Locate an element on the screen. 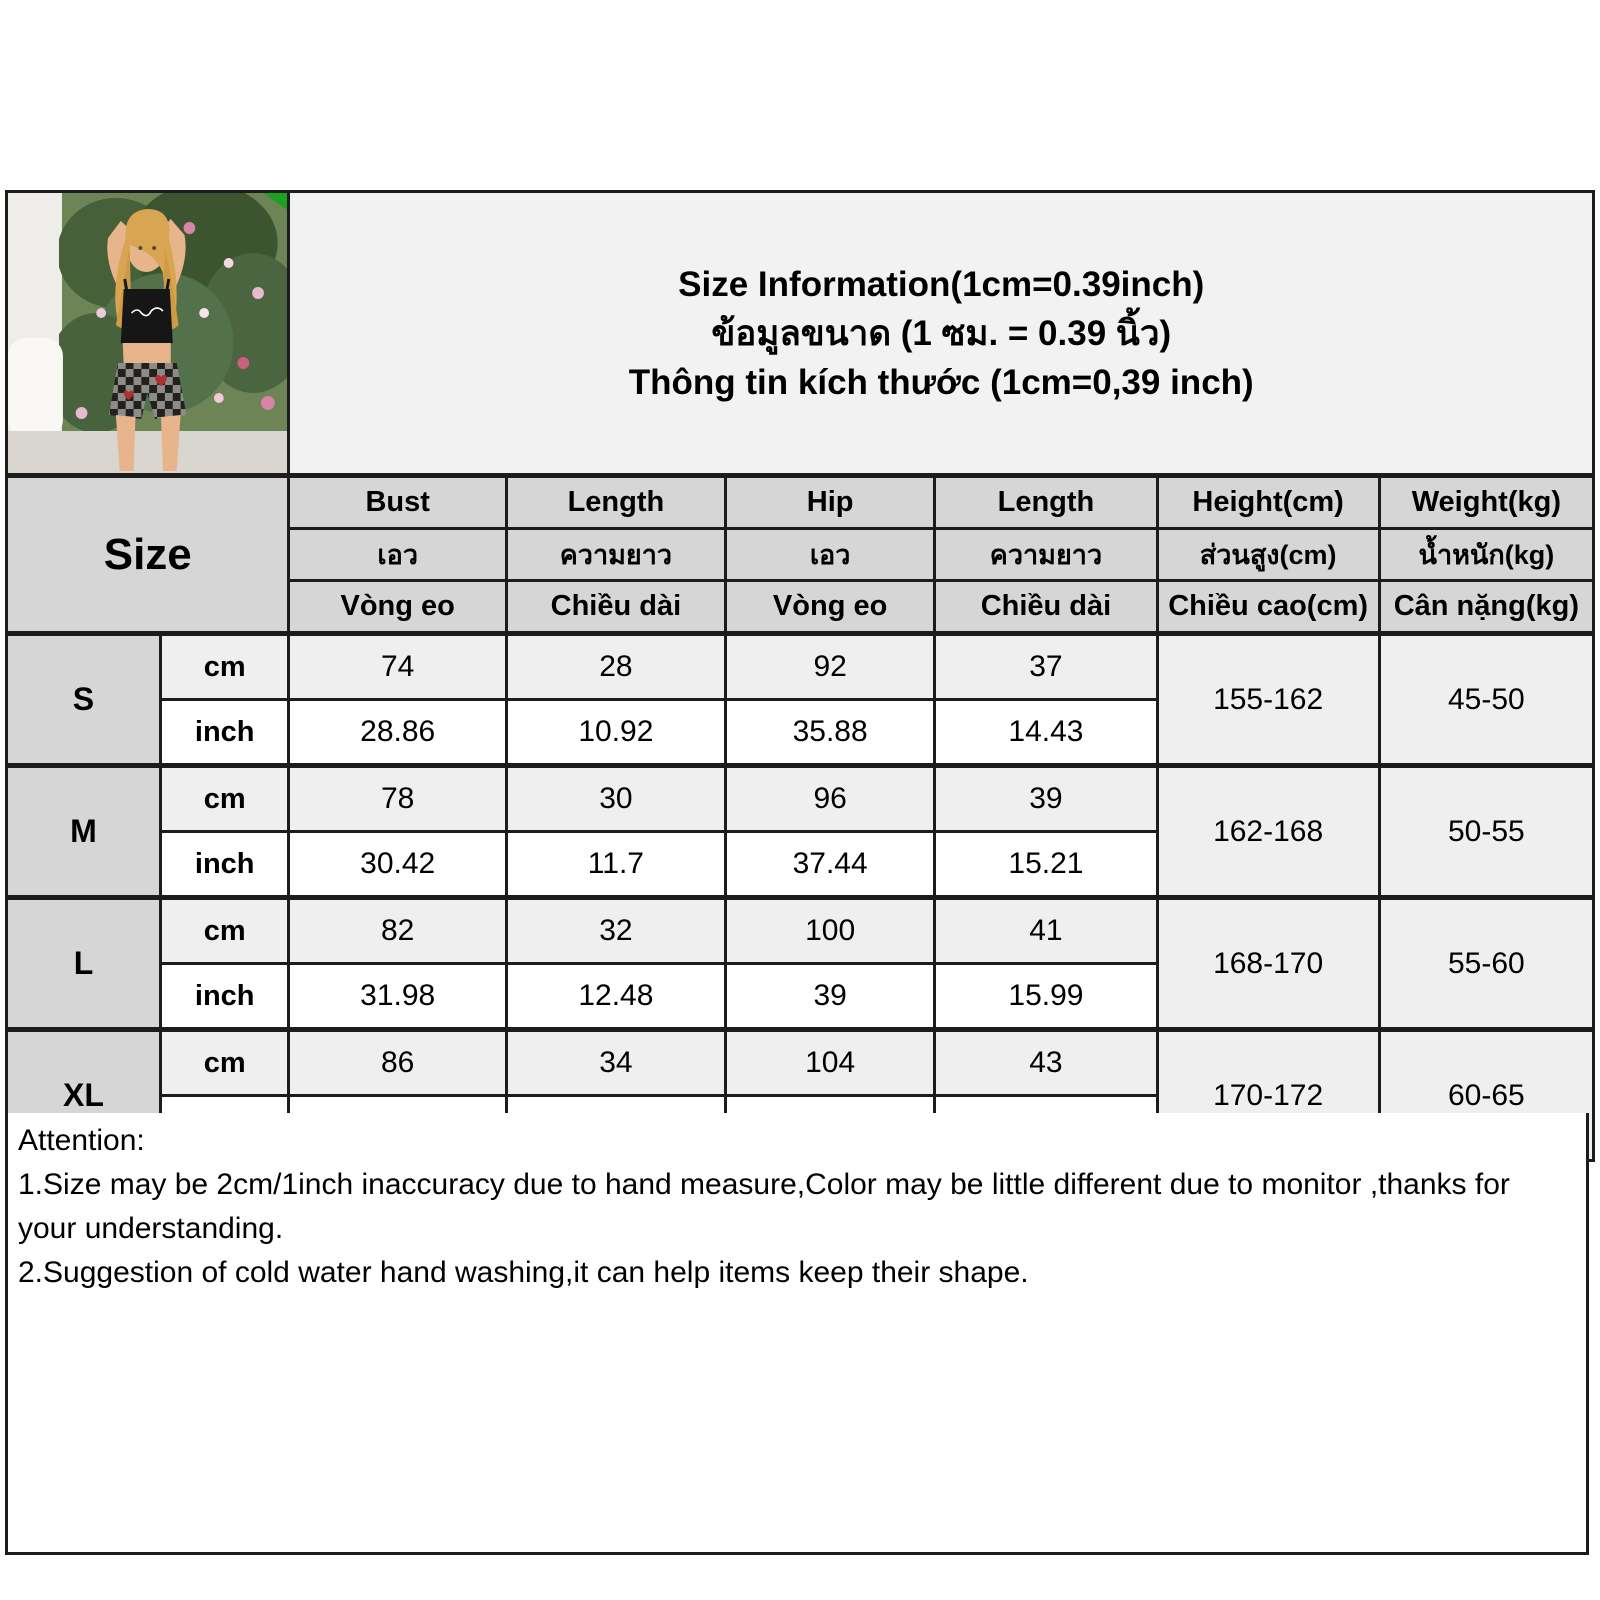  cell-l-hip-inch: 39 is located at coordinates (830, 996).